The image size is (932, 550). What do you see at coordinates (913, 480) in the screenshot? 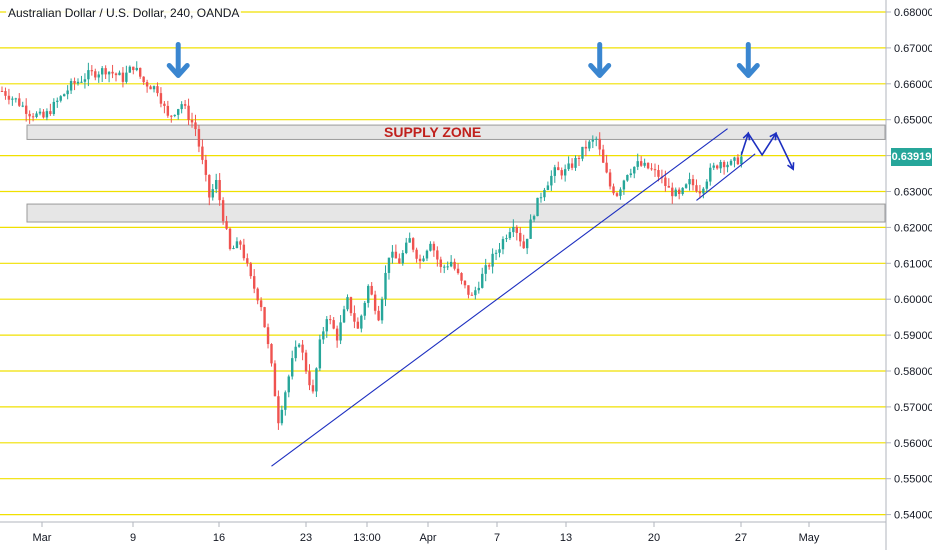
I see `price-tick-label: 0.55000` at bounding box center [913, 480].